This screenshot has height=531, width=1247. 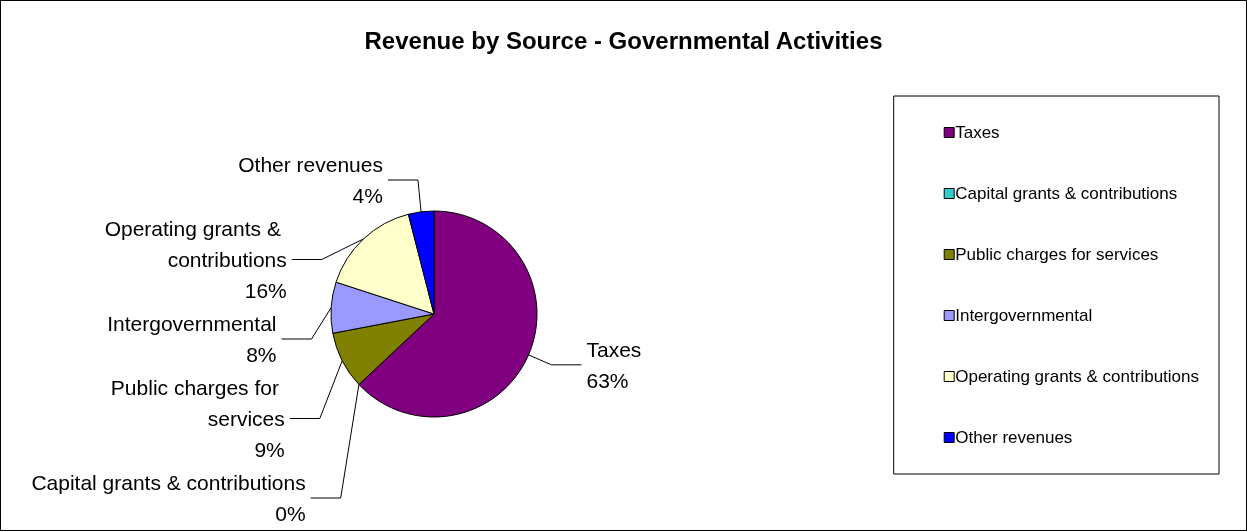 I want to click on legend-label: Intergovernmental, so click(x=1024, y=315).